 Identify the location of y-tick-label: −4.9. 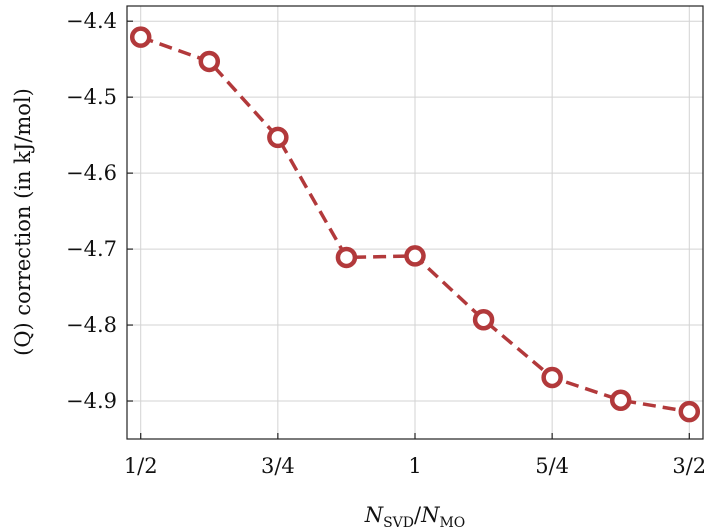
(91, 401).